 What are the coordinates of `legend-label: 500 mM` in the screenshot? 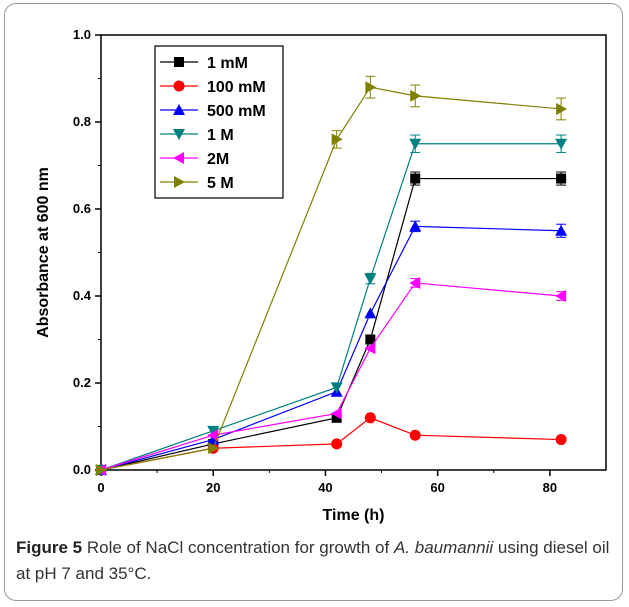 It's located at (236, 111).